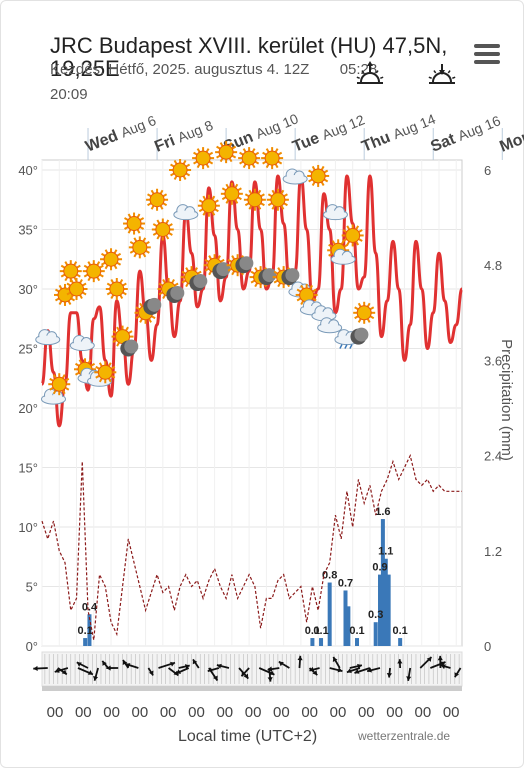 Image resolution: width=524 pixels, height=768 pixels. What do you see at coordinates (198, 283) in the screenshot?
I see `moon-icon` at bounding box center [198, 283].